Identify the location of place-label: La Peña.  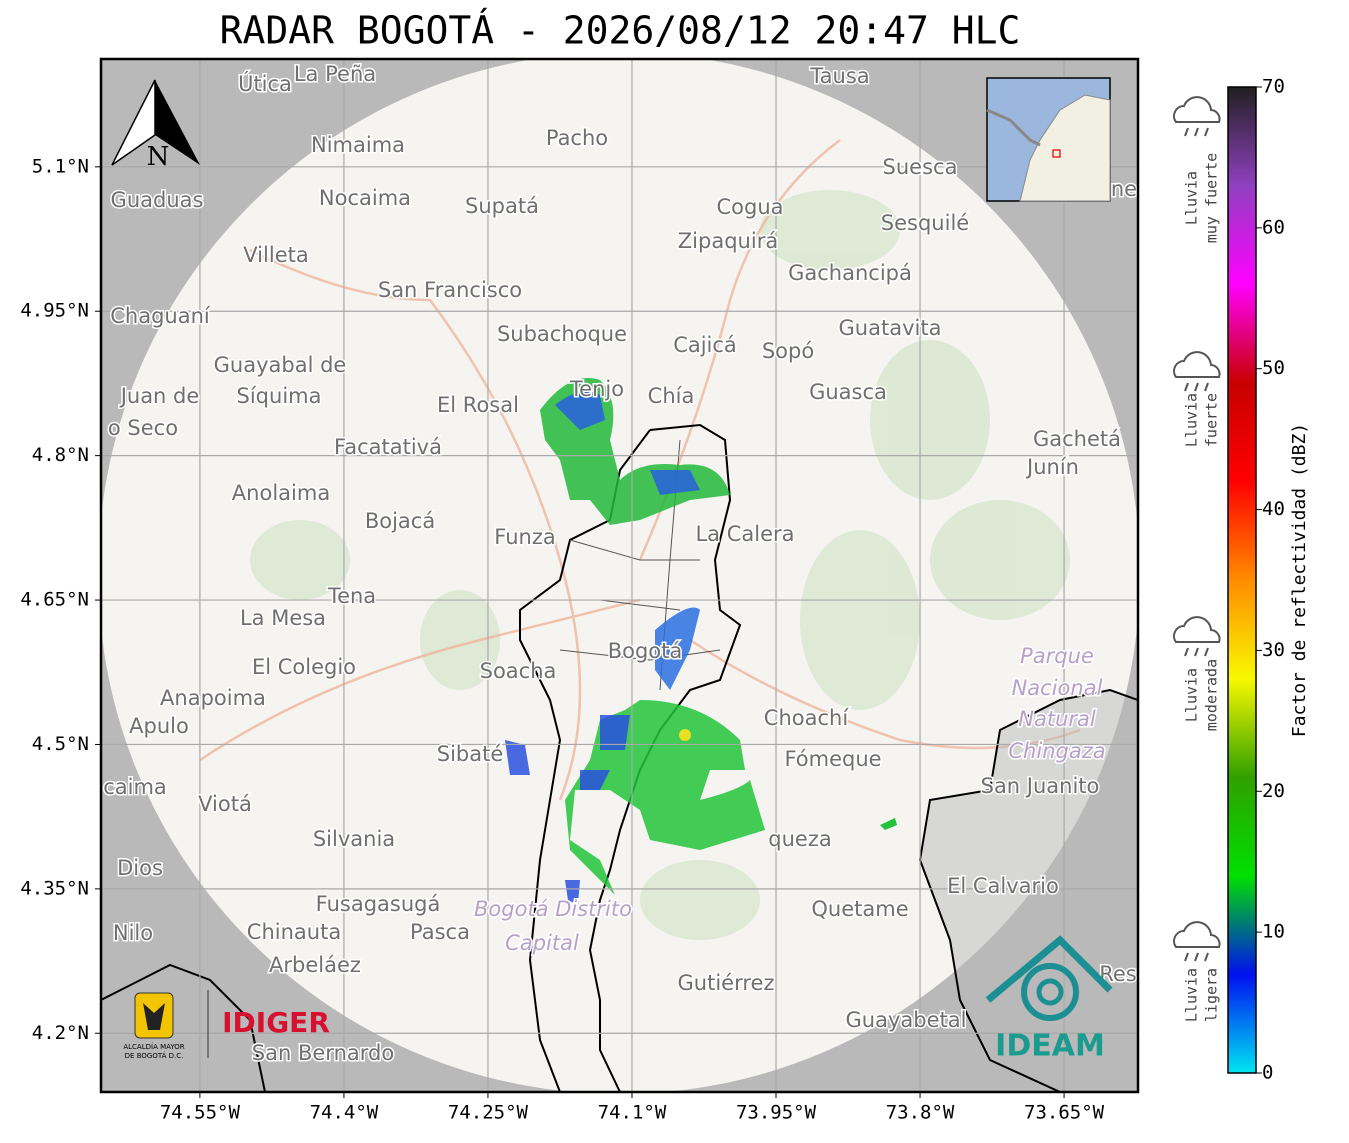
(335, 74).